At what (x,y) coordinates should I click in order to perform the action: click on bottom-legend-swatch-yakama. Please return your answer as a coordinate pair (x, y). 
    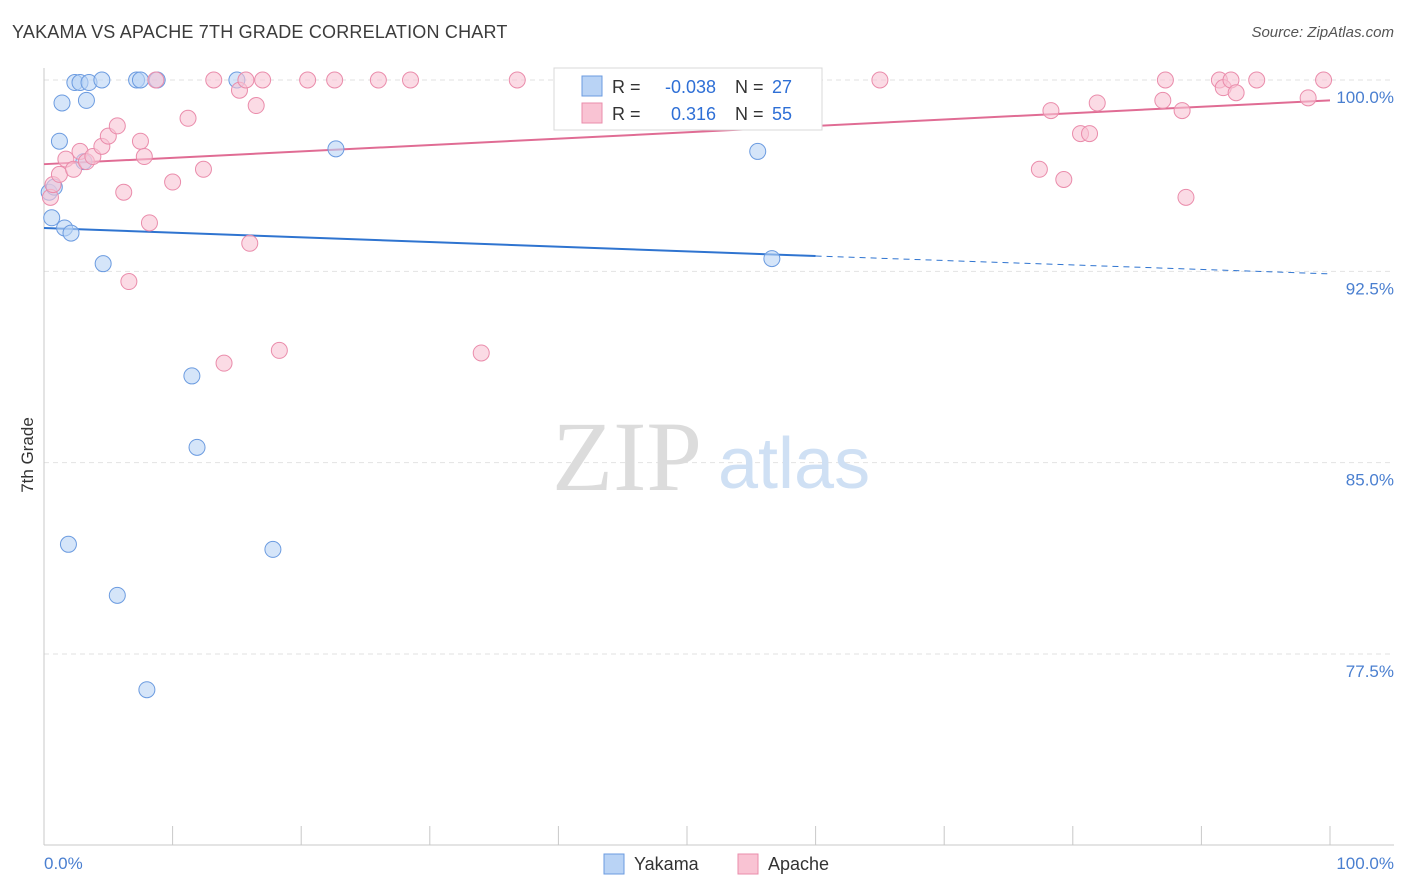
    Looking at the image, I should click on (614, 864).